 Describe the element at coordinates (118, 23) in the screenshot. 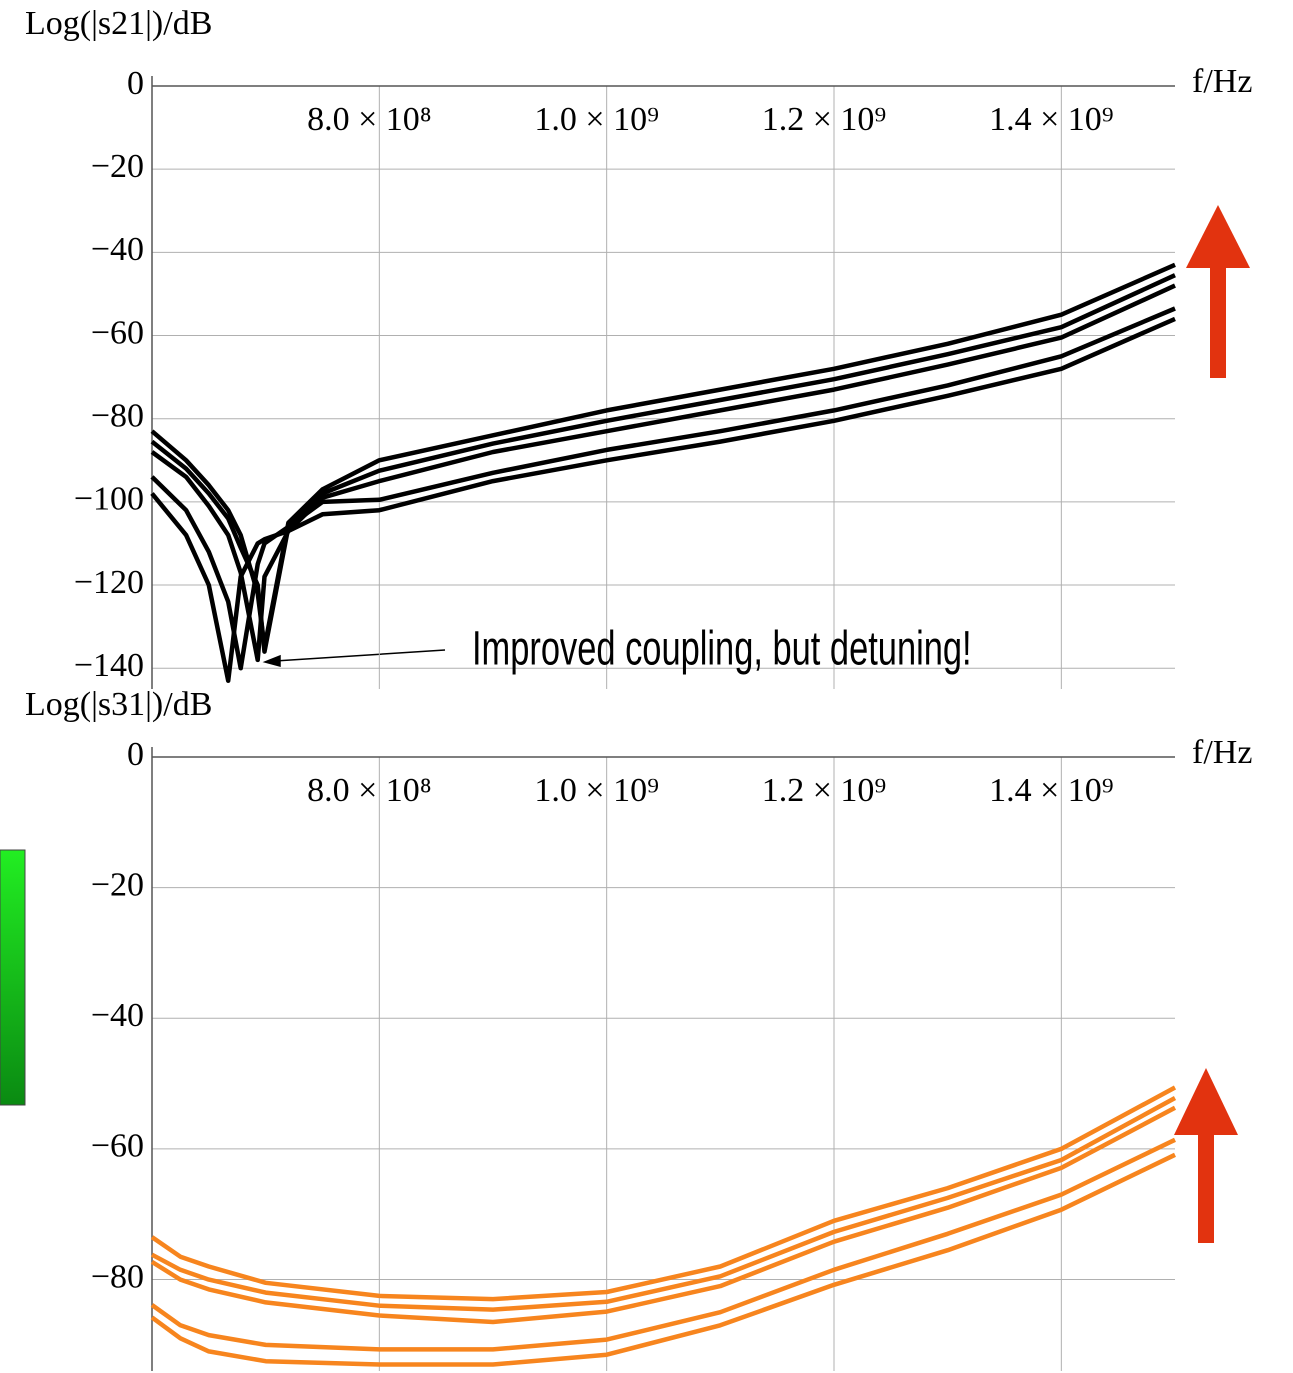

I see `y-axis-title: Log(|s21|)/dB` at that location.